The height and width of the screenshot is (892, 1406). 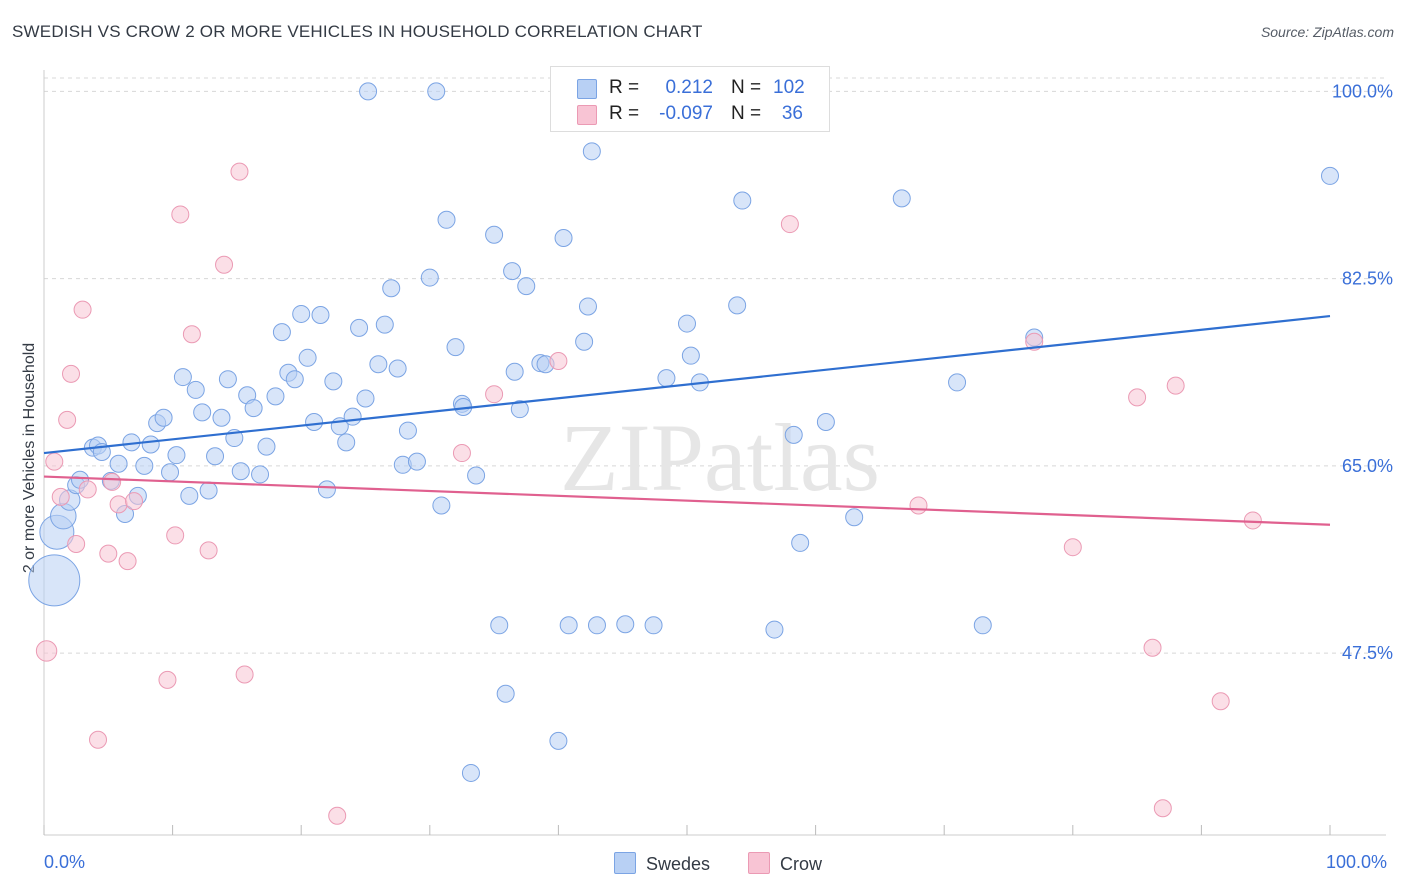 What do you see at coordinates (1367, 279) in the screenshot?
I see `y-tick-label: 82.5%` at bounding box center [1367, 279].